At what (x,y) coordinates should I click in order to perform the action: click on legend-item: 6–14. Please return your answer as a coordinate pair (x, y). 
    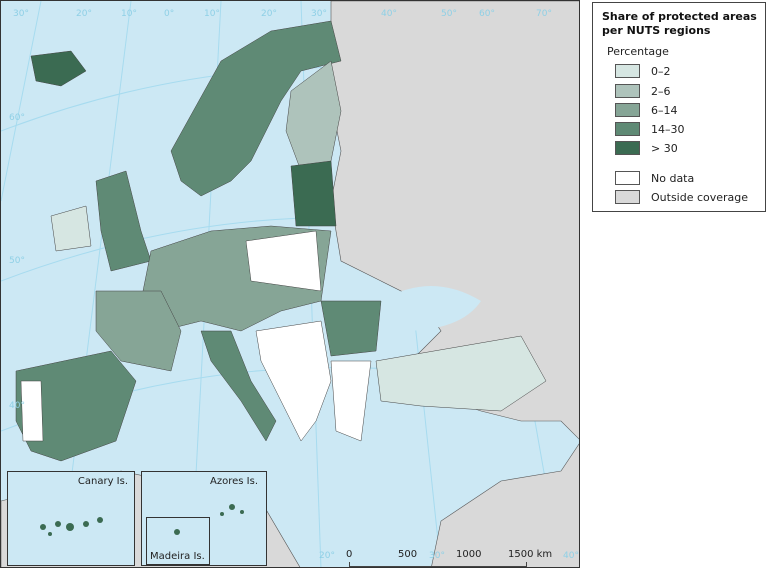
    Looking at the image, I should click on (646, 110).